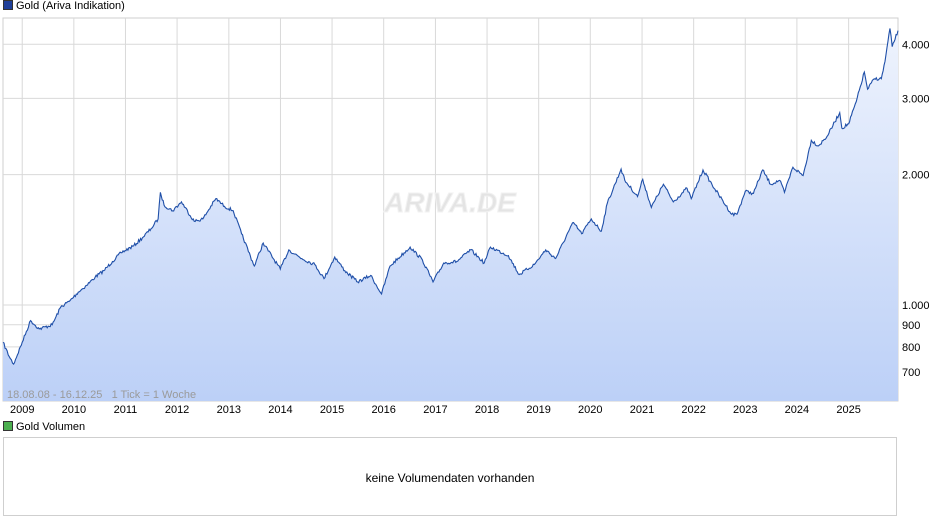  What do you see at coordinates (538, 410) in the screenshot?
I see `x-tick-label: 2019` at bounding box center [538, 410].